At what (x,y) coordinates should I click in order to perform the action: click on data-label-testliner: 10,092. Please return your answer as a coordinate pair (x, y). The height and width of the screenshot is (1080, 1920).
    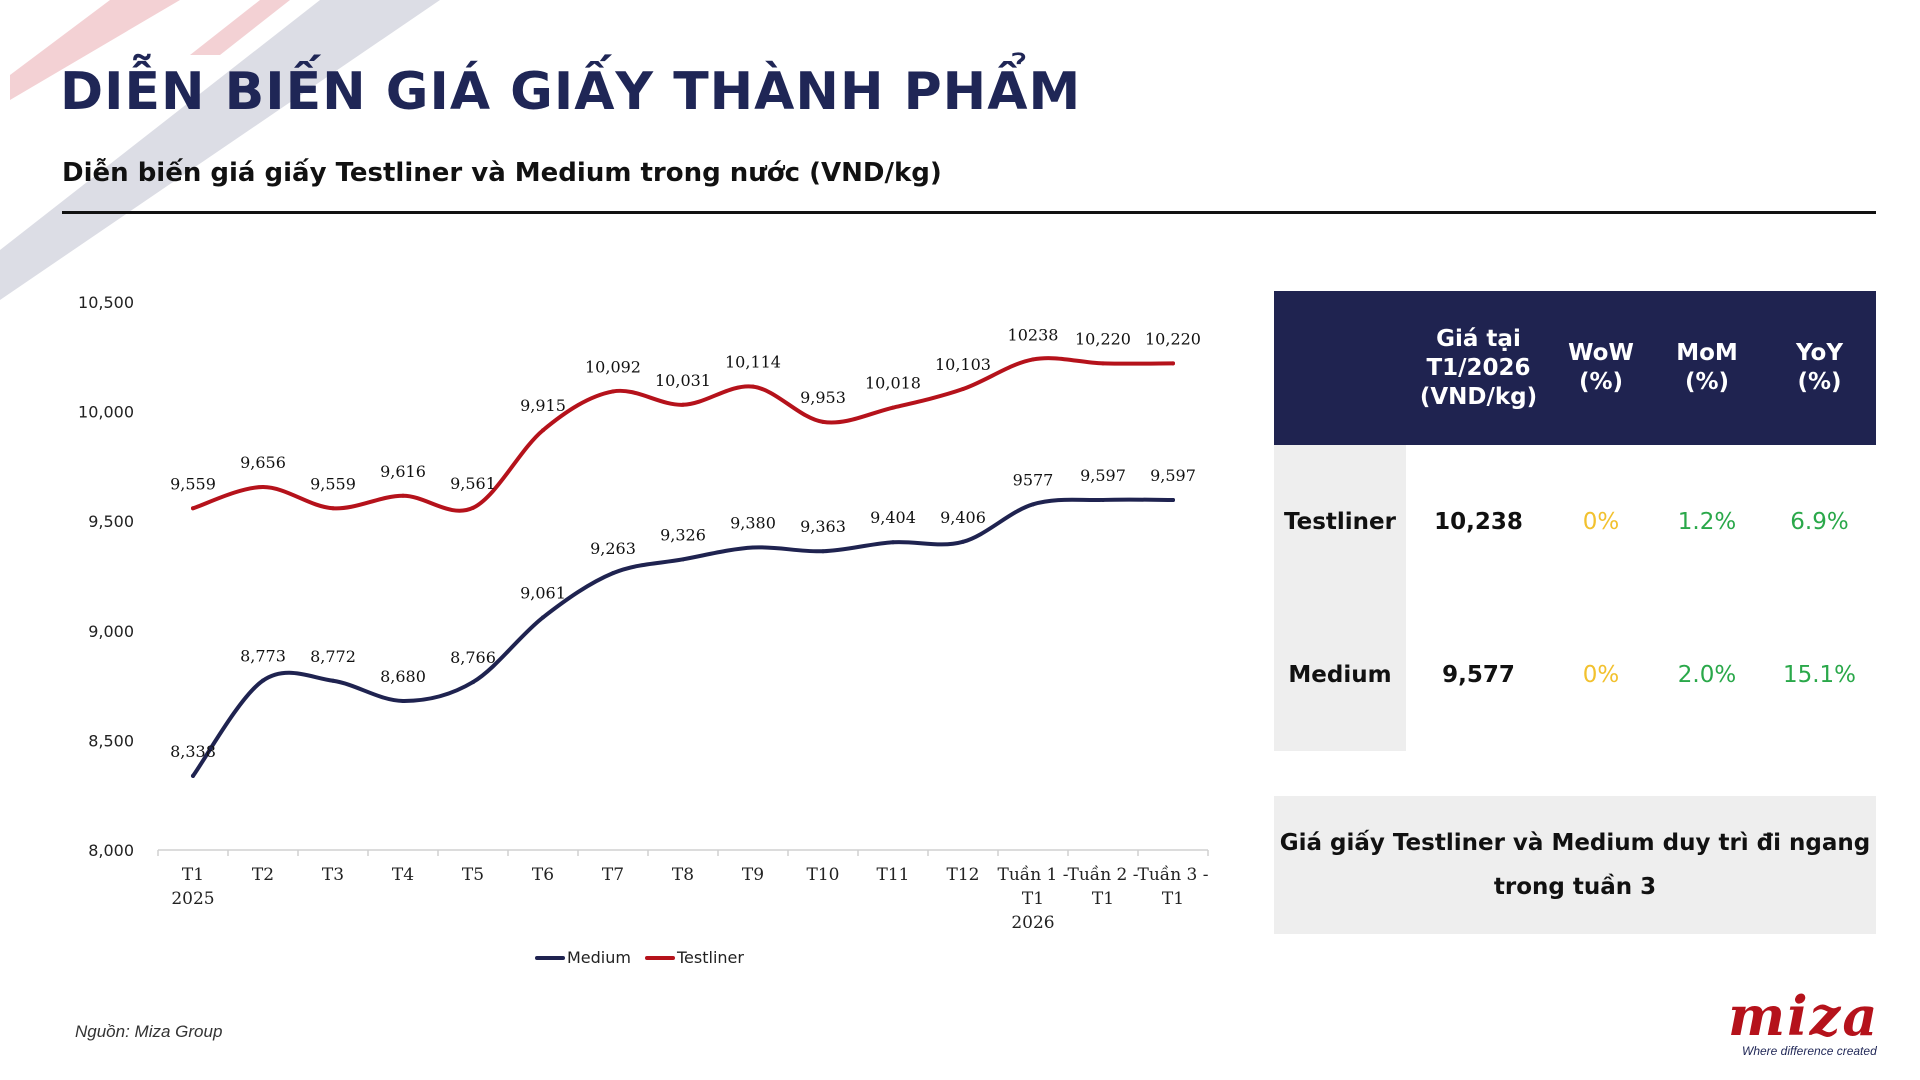
    Looking at the image, I should click on (613, 366).